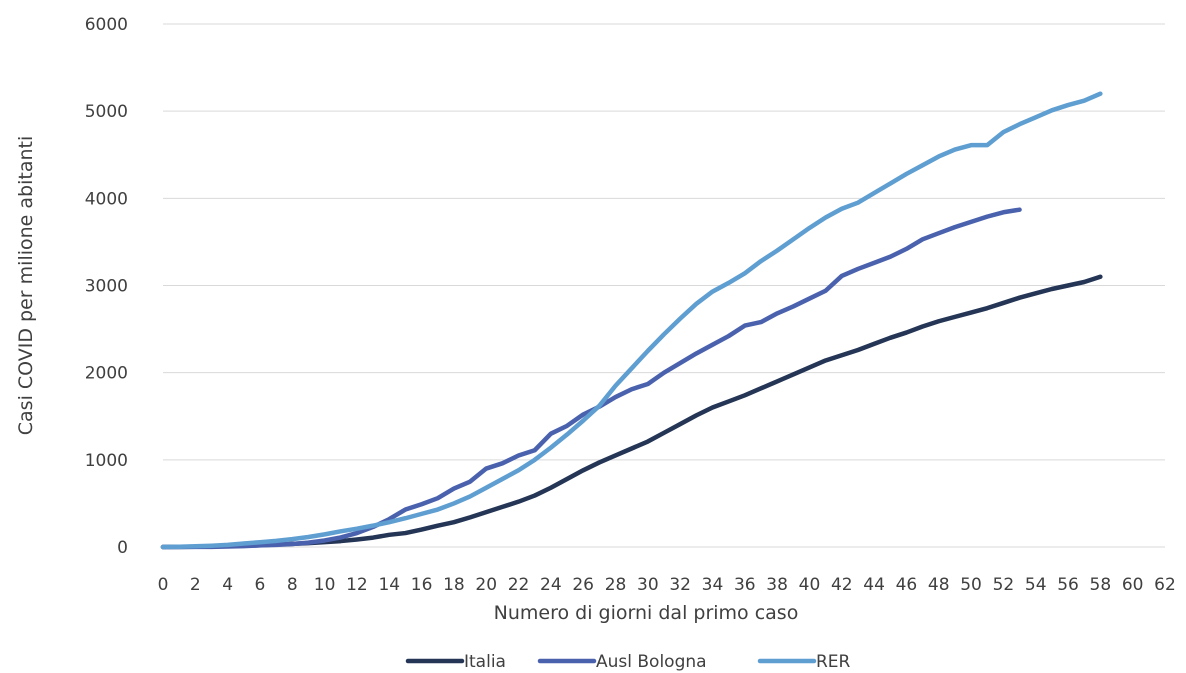 This screenshot has height=673, width=1186. Describe the element at coordinates (195, 585) in the screenshot. I see `x-tick-label: 2` at that location.